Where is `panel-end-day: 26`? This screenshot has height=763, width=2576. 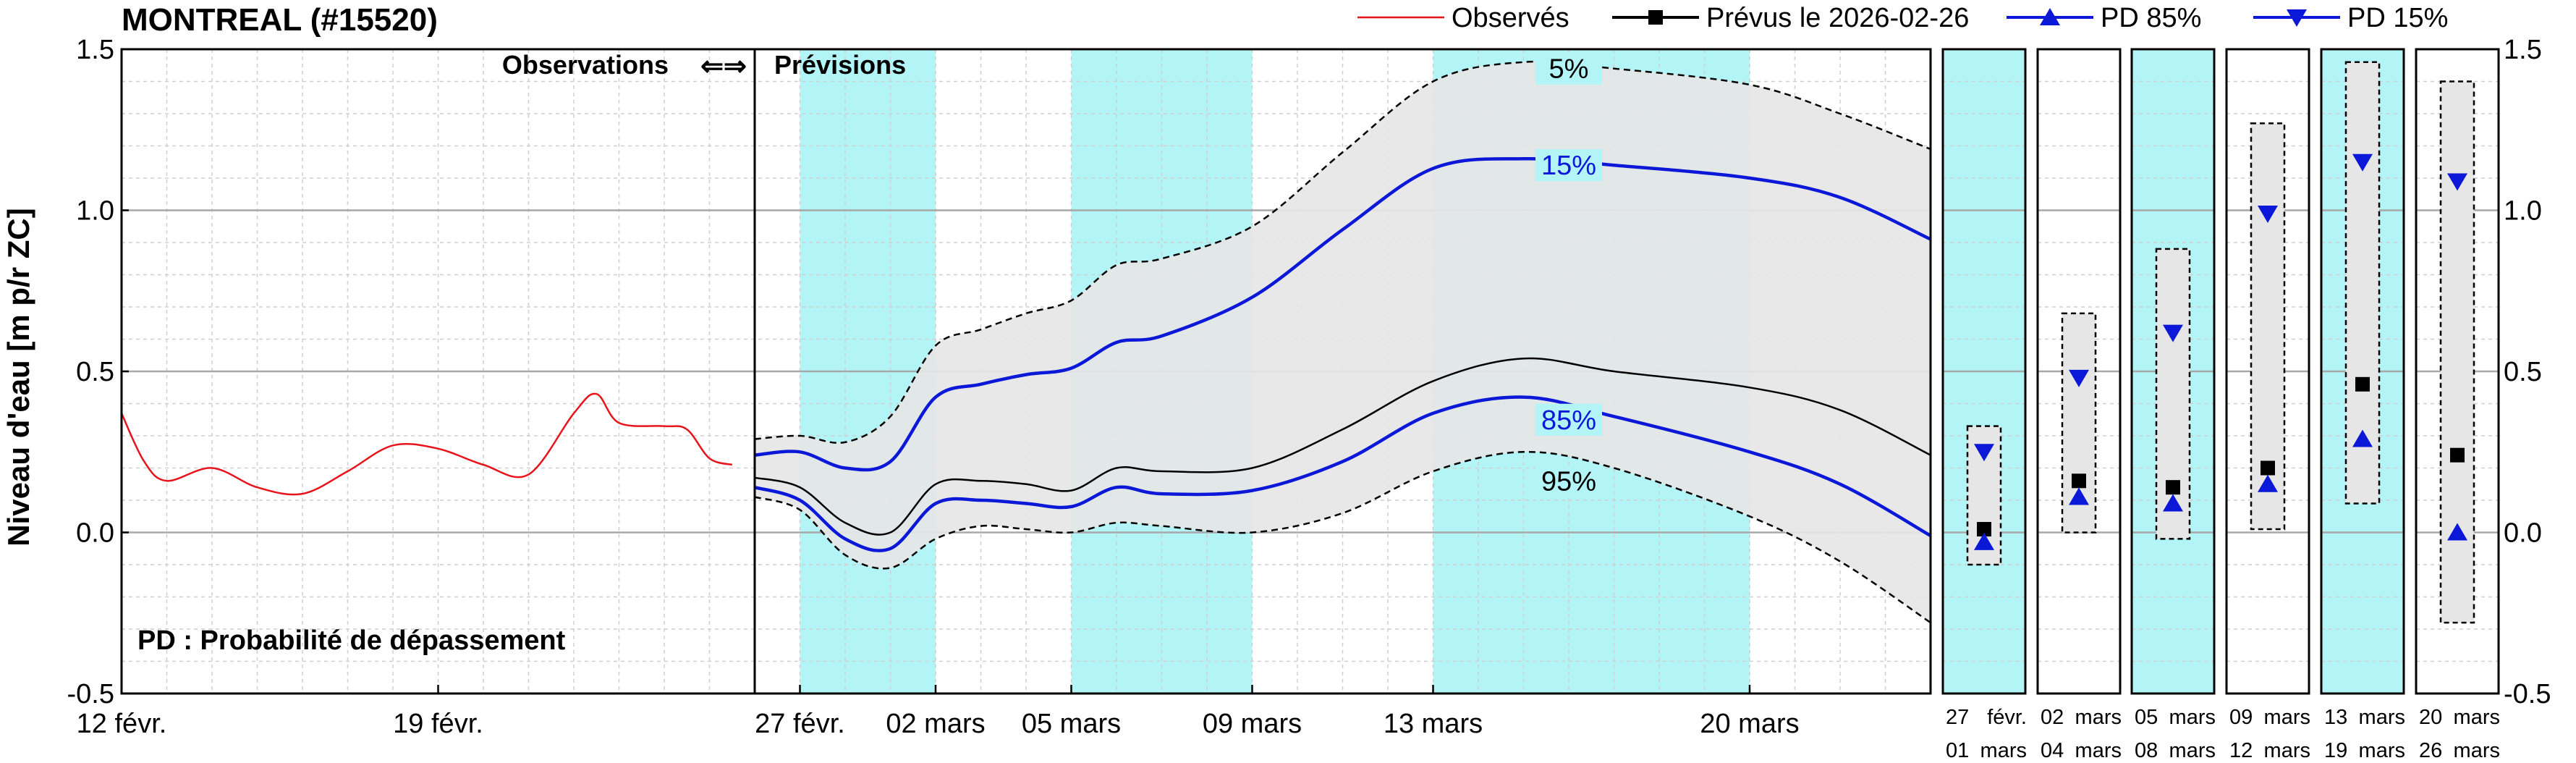 panel-end-day: 26 is located at coordinates (2430, 750).